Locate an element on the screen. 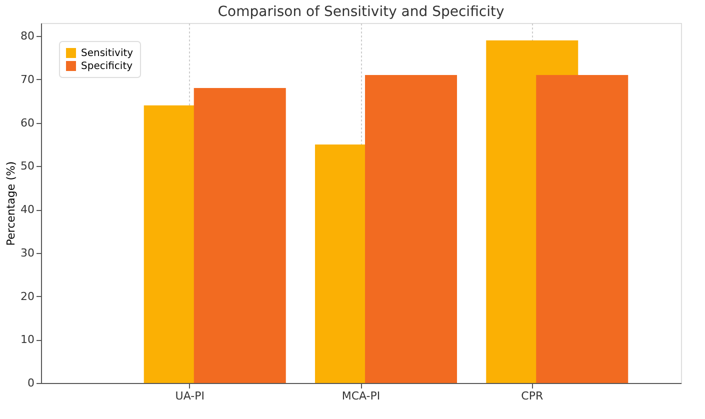 This screenshot has width=705, height=419. y-axis-title: Percentage (%) is located at coordinates (11, 203).